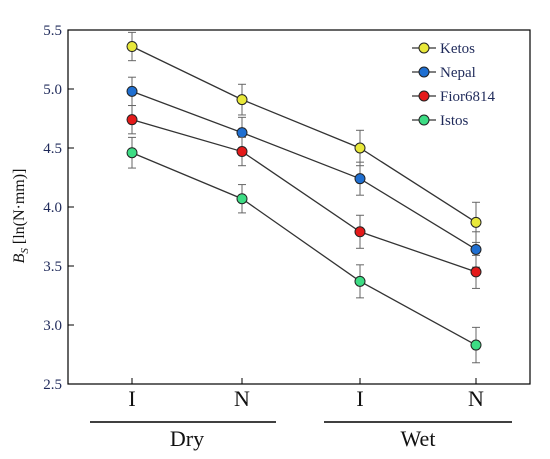 The image size is (550, 459). I want to click on y-tick-label: 4.0, so click(52, 208).